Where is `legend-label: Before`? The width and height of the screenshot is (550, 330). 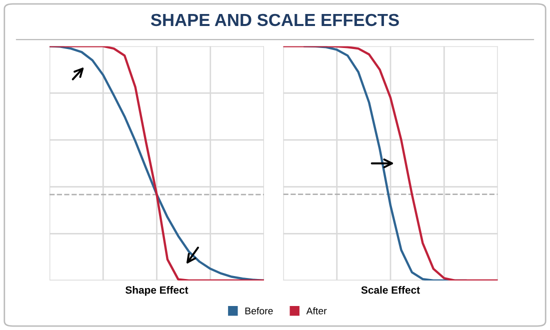
legend-label: Before is located at coordinates (259, 310).